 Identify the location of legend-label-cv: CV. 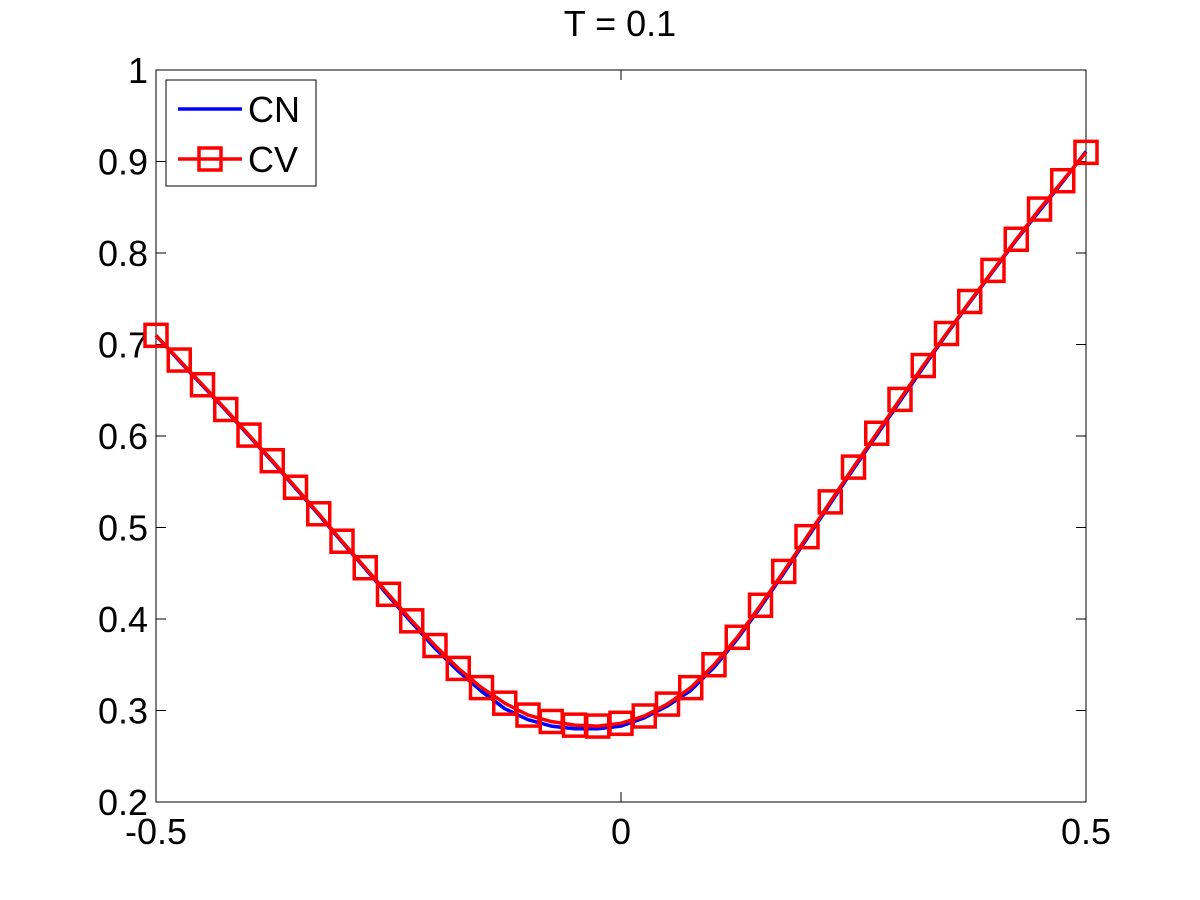
(273, 159).